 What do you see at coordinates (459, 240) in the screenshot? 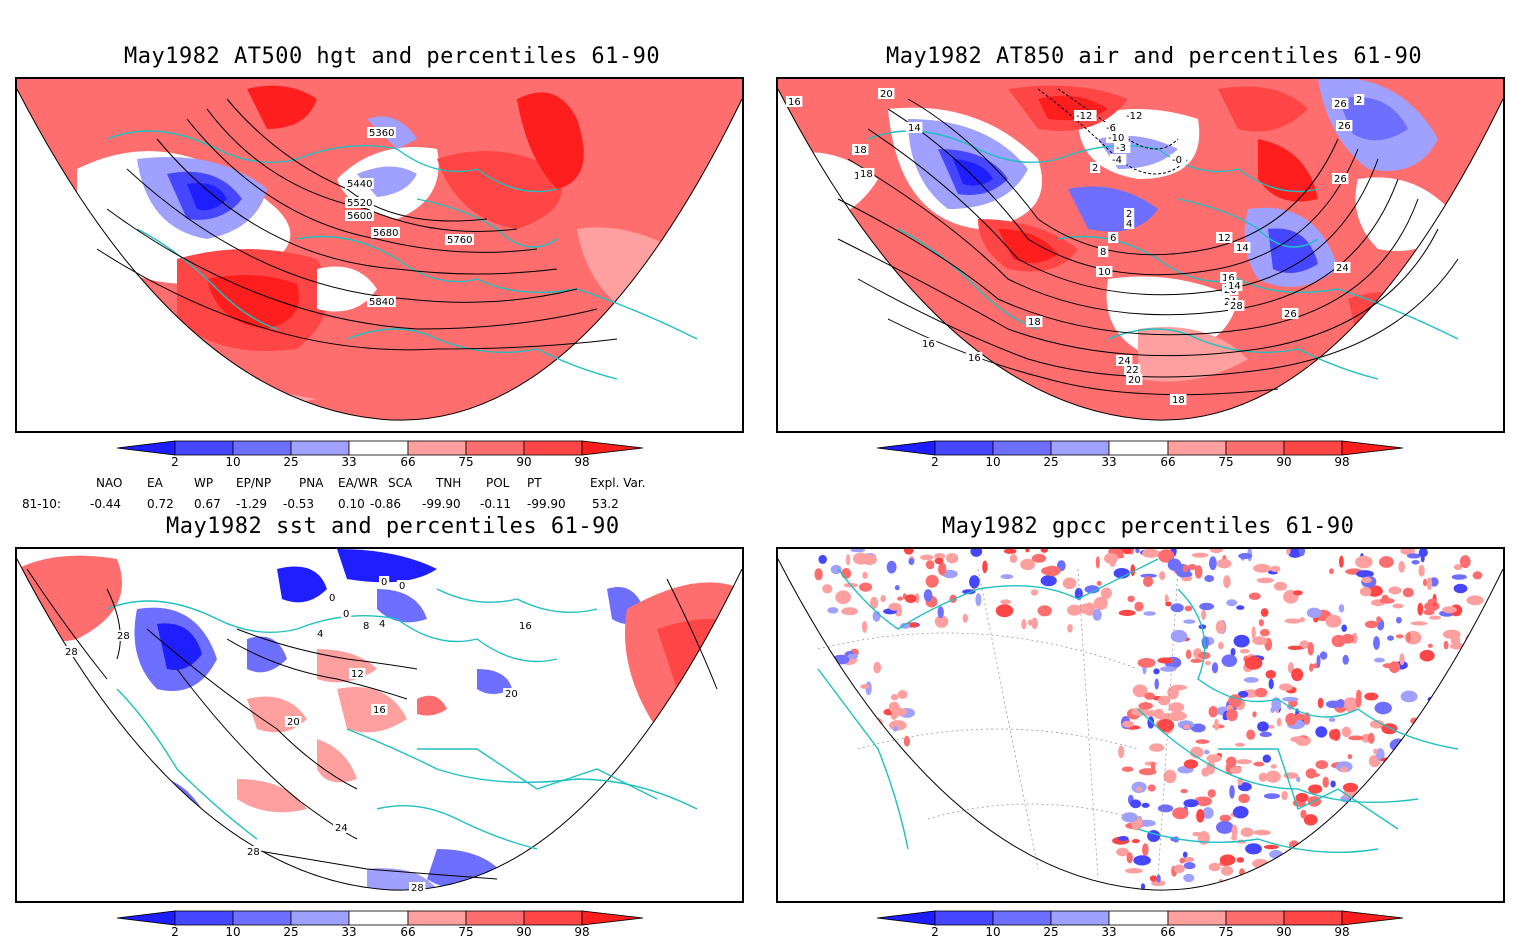
I see `contour-label: 5760` at bounding box center [459, 240].